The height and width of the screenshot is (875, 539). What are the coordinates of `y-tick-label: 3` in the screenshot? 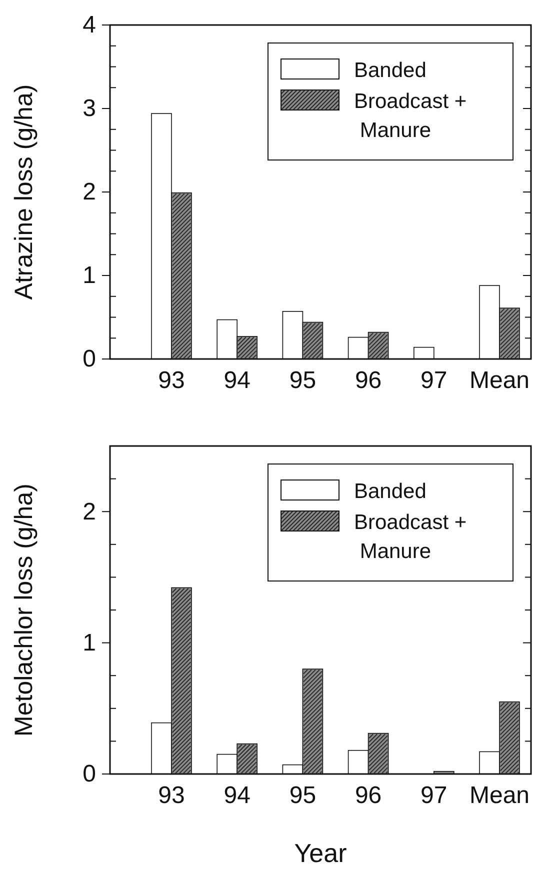 It's located at (89, 108).